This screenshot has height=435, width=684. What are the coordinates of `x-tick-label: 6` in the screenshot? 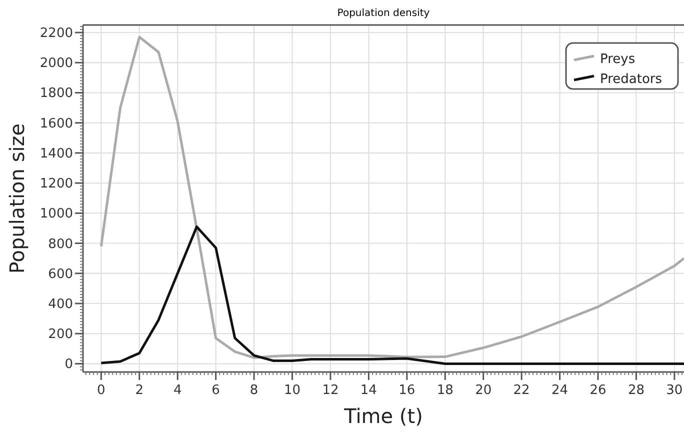 It's located at (216, 390).